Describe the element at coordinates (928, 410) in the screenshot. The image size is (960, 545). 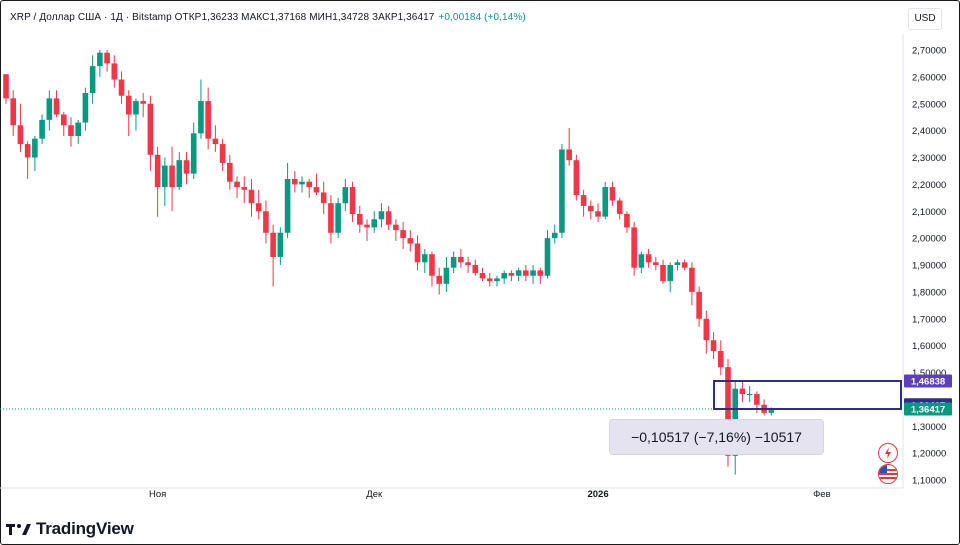
I see `price-axis-label: 1,36417` at that location.